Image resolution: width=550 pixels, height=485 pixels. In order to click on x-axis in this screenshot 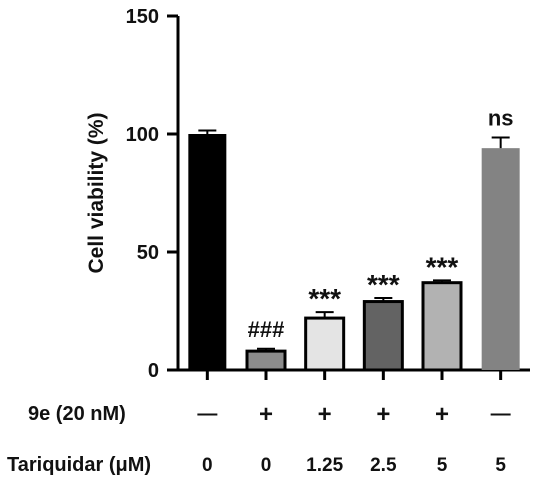, I will do `click(353, 374)`.